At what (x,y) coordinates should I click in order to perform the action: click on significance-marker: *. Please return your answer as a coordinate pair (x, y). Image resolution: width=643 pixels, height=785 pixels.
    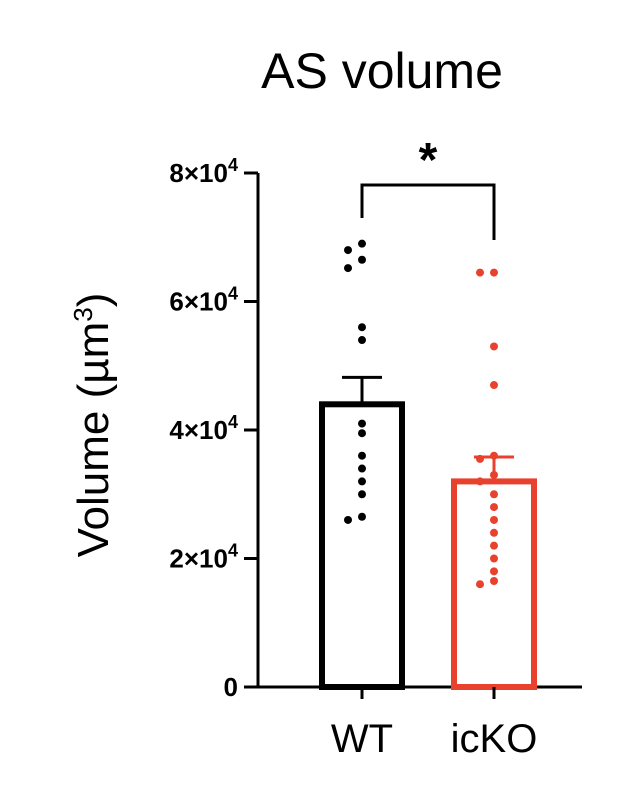
    Looking at the image, I should click on (428, 160).